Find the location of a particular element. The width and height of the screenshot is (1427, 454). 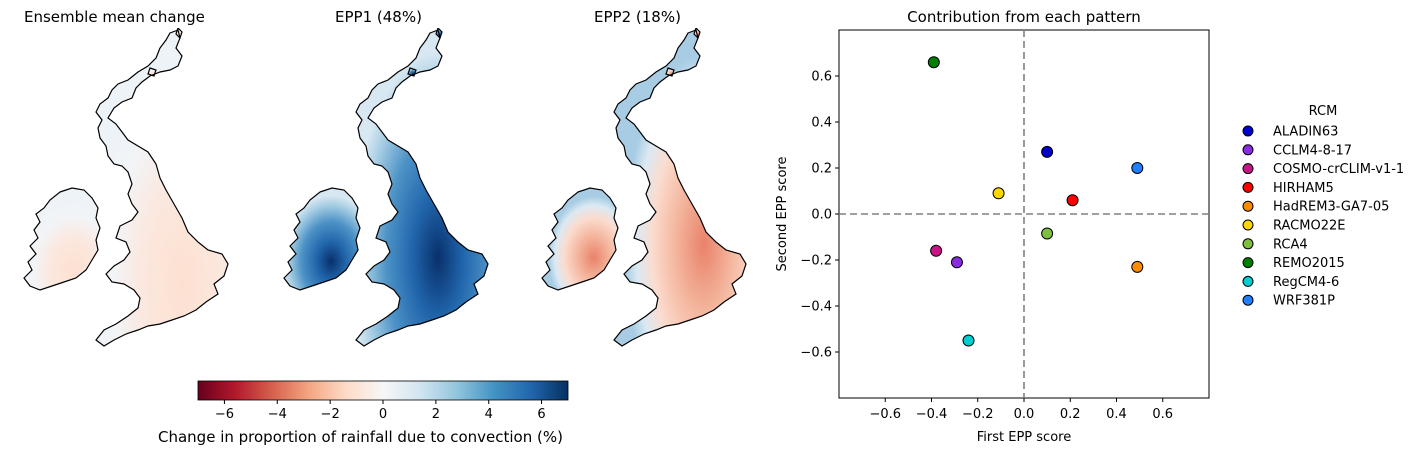

colorbar-tick-label: −6 is located at coordinates (224, 414).